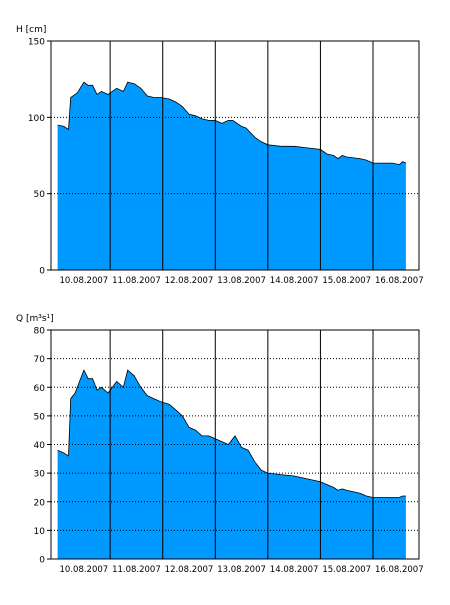 Image resolution: width=450 pixels, height=605 pixels. What do you see at coordinates (294, 570) in the screenshot?
I see `panel-2-xtick-label: 14.08.2007` at bounding box center [294, 570].